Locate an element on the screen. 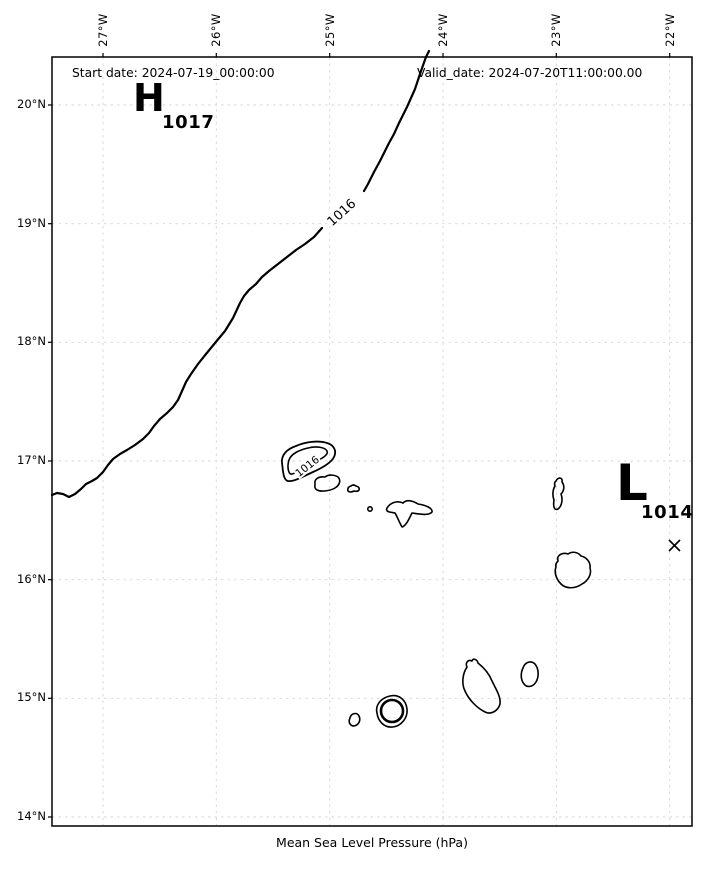 The image size is (703, 874). x-tick-label-22w: 22°W is located at coordinates (670, 30).